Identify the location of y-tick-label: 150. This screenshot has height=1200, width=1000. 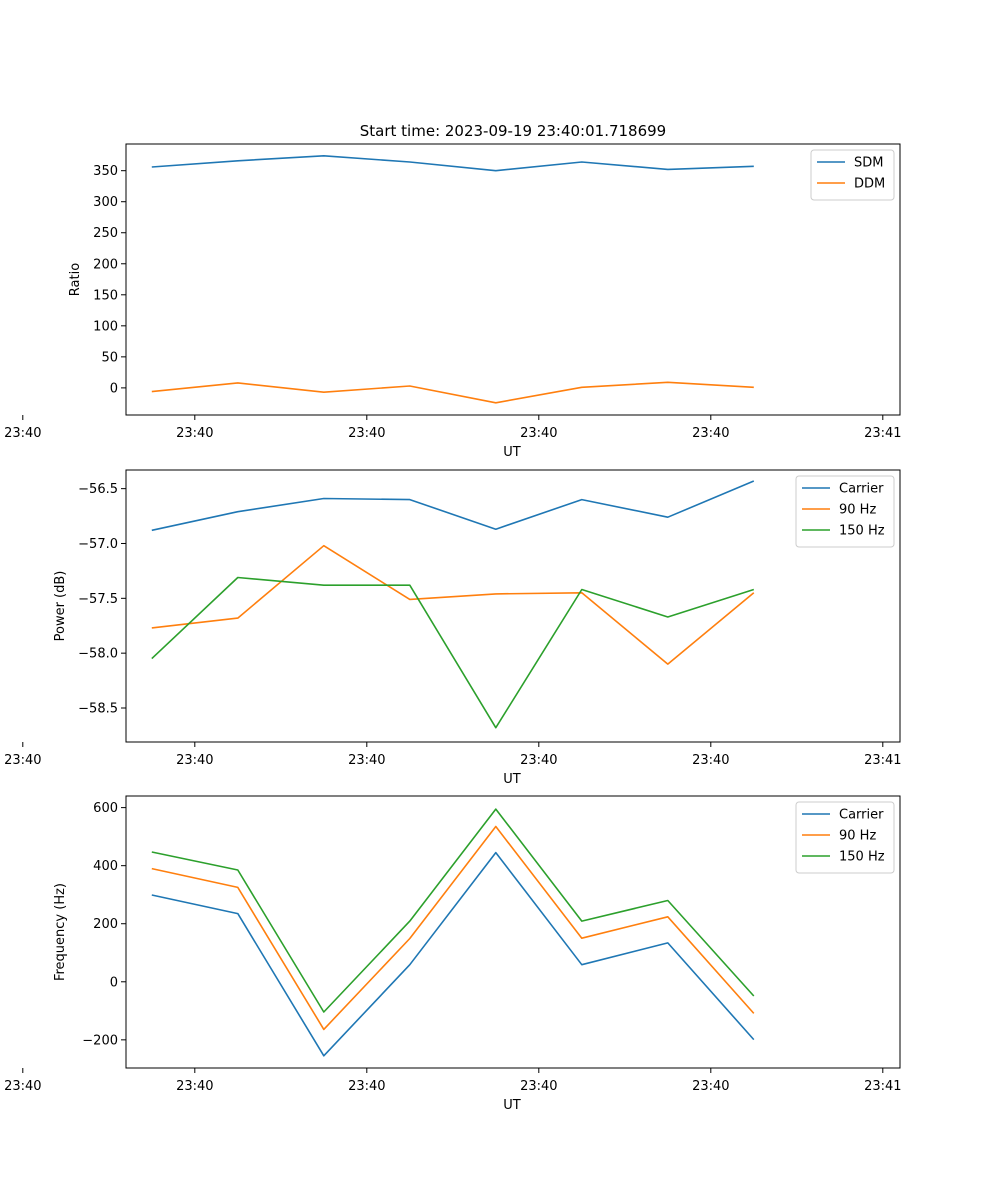
(105, 295).